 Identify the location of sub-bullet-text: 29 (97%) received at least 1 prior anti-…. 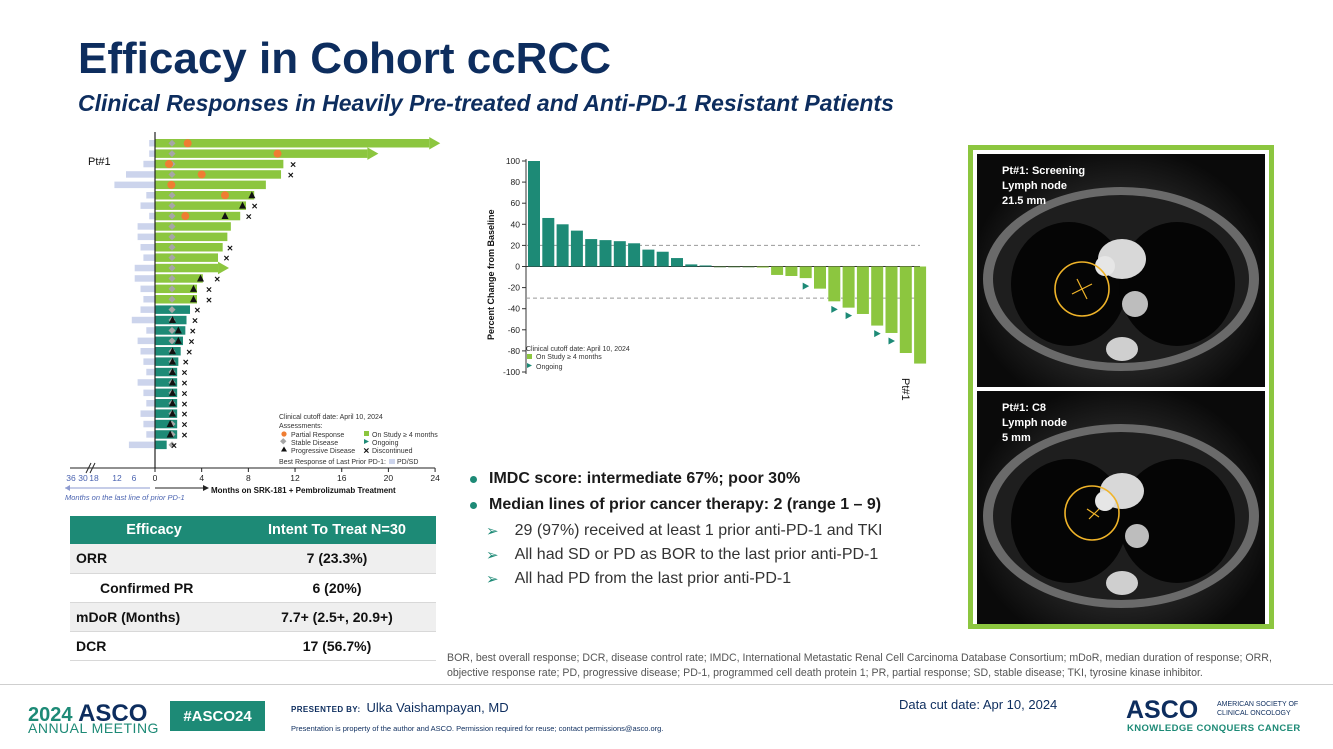
(698, 530).